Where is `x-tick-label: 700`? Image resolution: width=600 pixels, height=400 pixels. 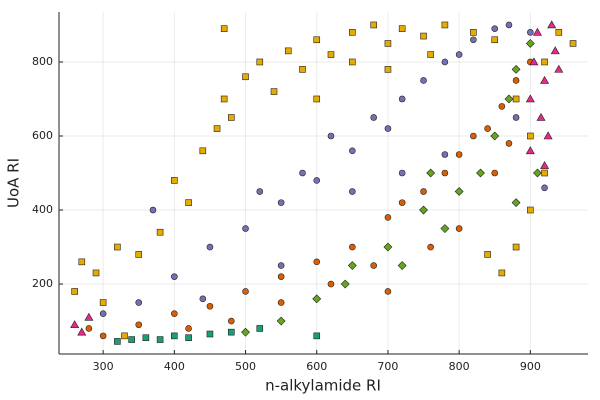 x-tick-label: 700 is located at coordinates (387, 366).